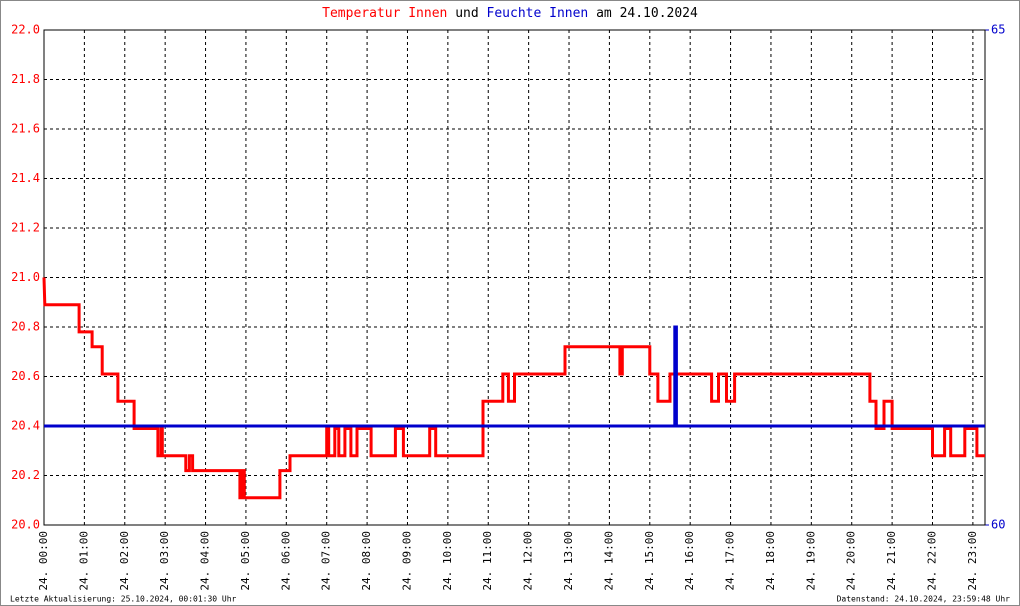  Describe the element at coordinates (931, 561) in the screenshot. I see `x-tick-label: 24. 22:00` at that location.